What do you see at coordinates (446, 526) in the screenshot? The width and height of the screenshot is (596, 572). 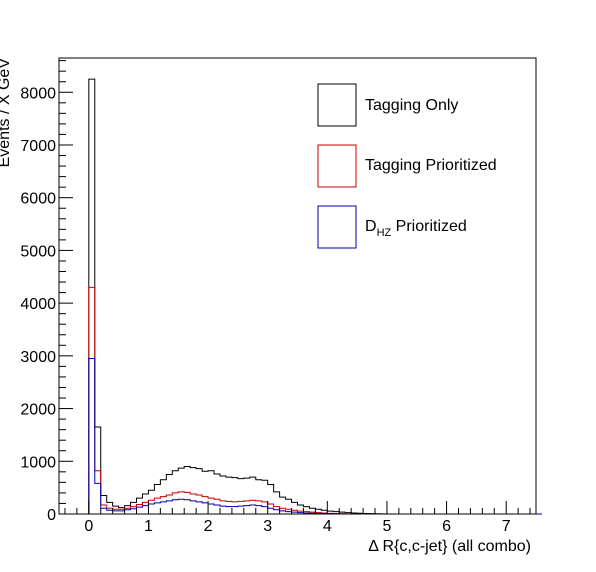 I see `x-tick-label: 6` at bounding box center [446, 526].